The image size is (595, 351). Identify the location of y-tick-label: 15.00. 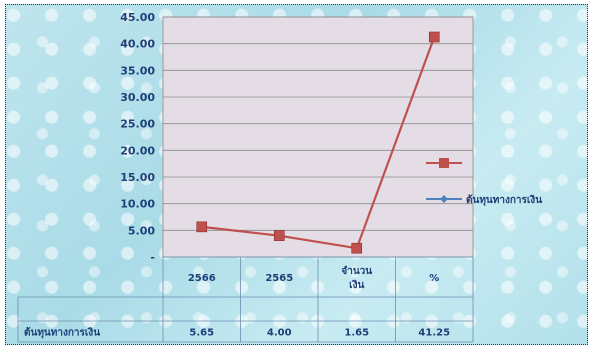
(137, 177).